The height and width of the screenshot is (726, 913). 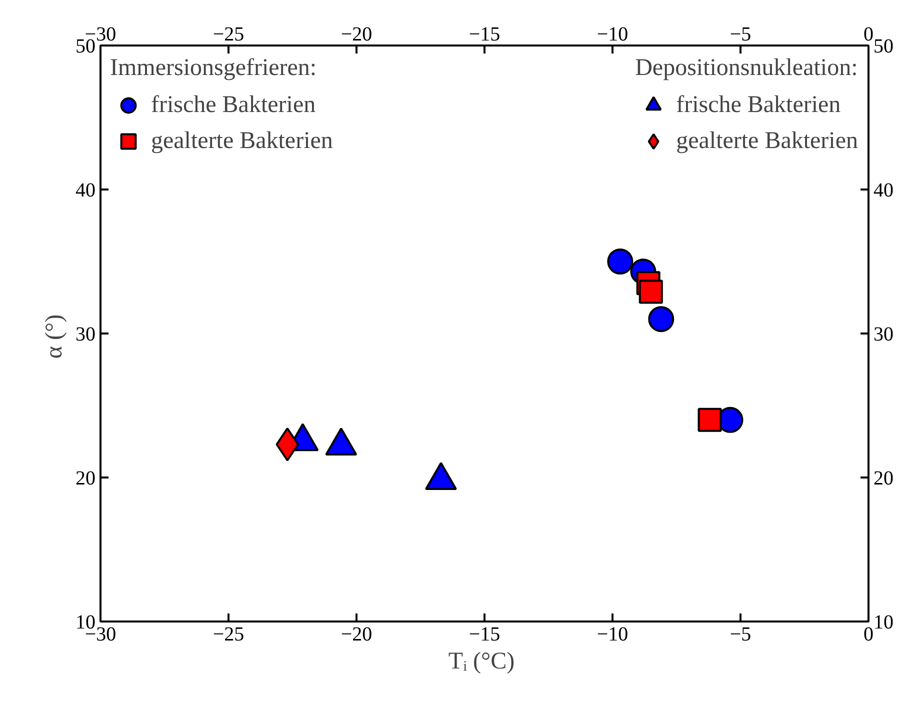 I want to click on y2-tick-label: 20, so click(x=884, y=479).